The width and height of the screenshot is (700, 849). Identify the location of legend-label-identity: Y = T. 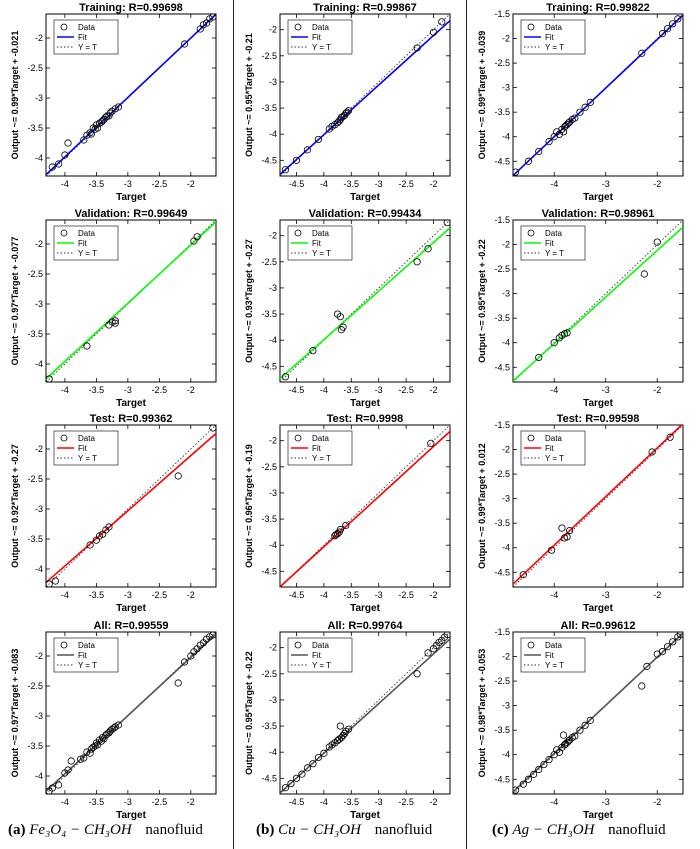
(554, 47).